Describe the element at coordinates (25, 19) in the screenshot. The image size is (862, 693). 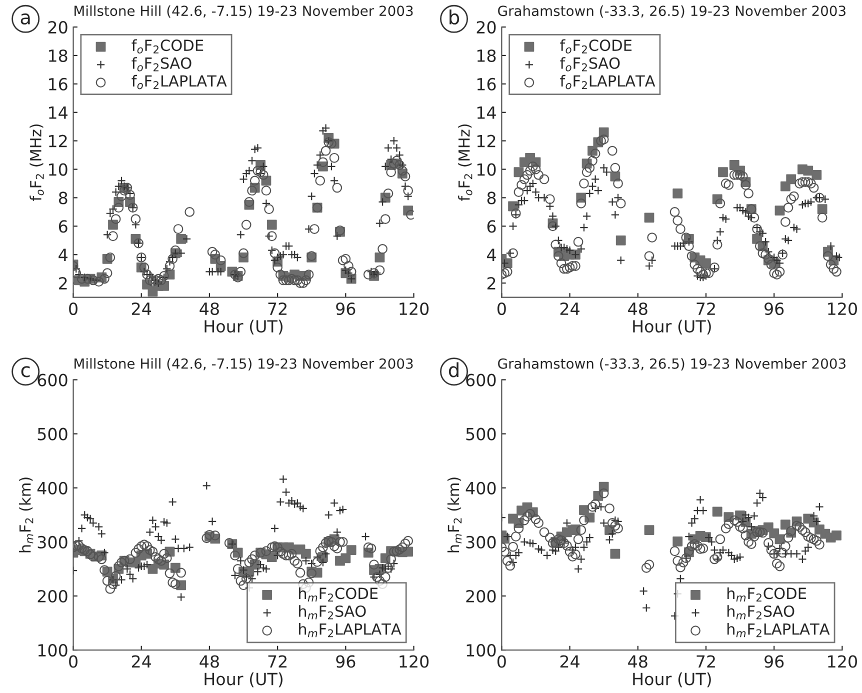
I see `text: a` at that location.